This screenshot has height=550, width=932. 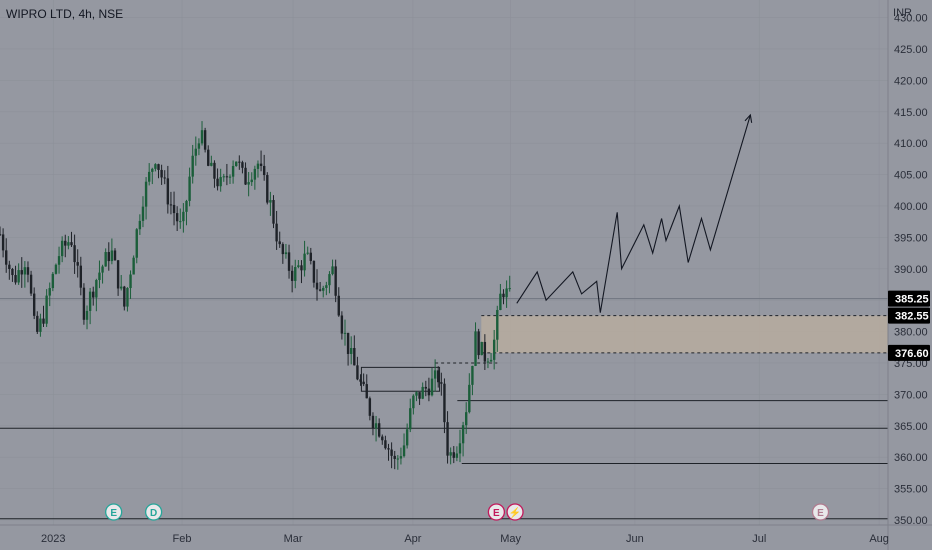 I want to click on split-marker, so click(x=515, y=512).